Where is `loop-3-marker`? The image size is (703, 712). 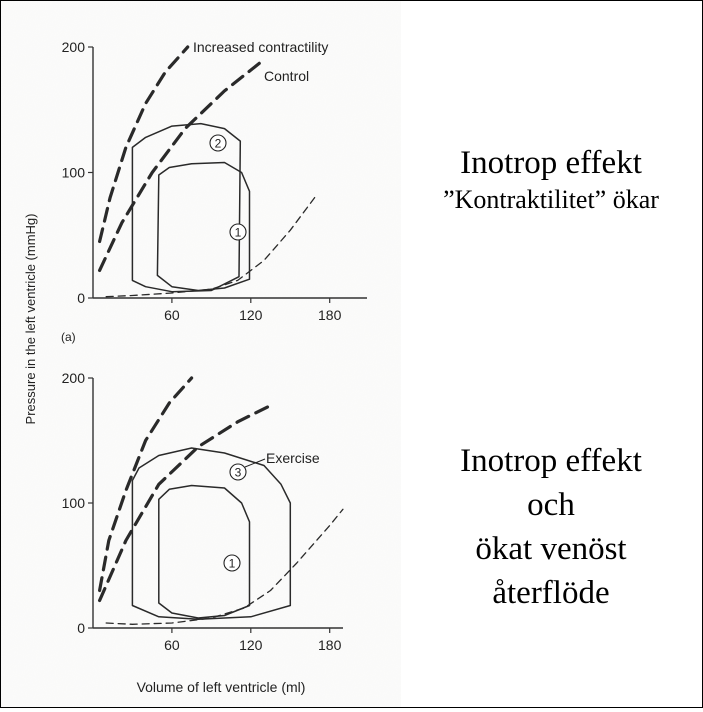 loop-3-marker is located at coordinates (238, 472).